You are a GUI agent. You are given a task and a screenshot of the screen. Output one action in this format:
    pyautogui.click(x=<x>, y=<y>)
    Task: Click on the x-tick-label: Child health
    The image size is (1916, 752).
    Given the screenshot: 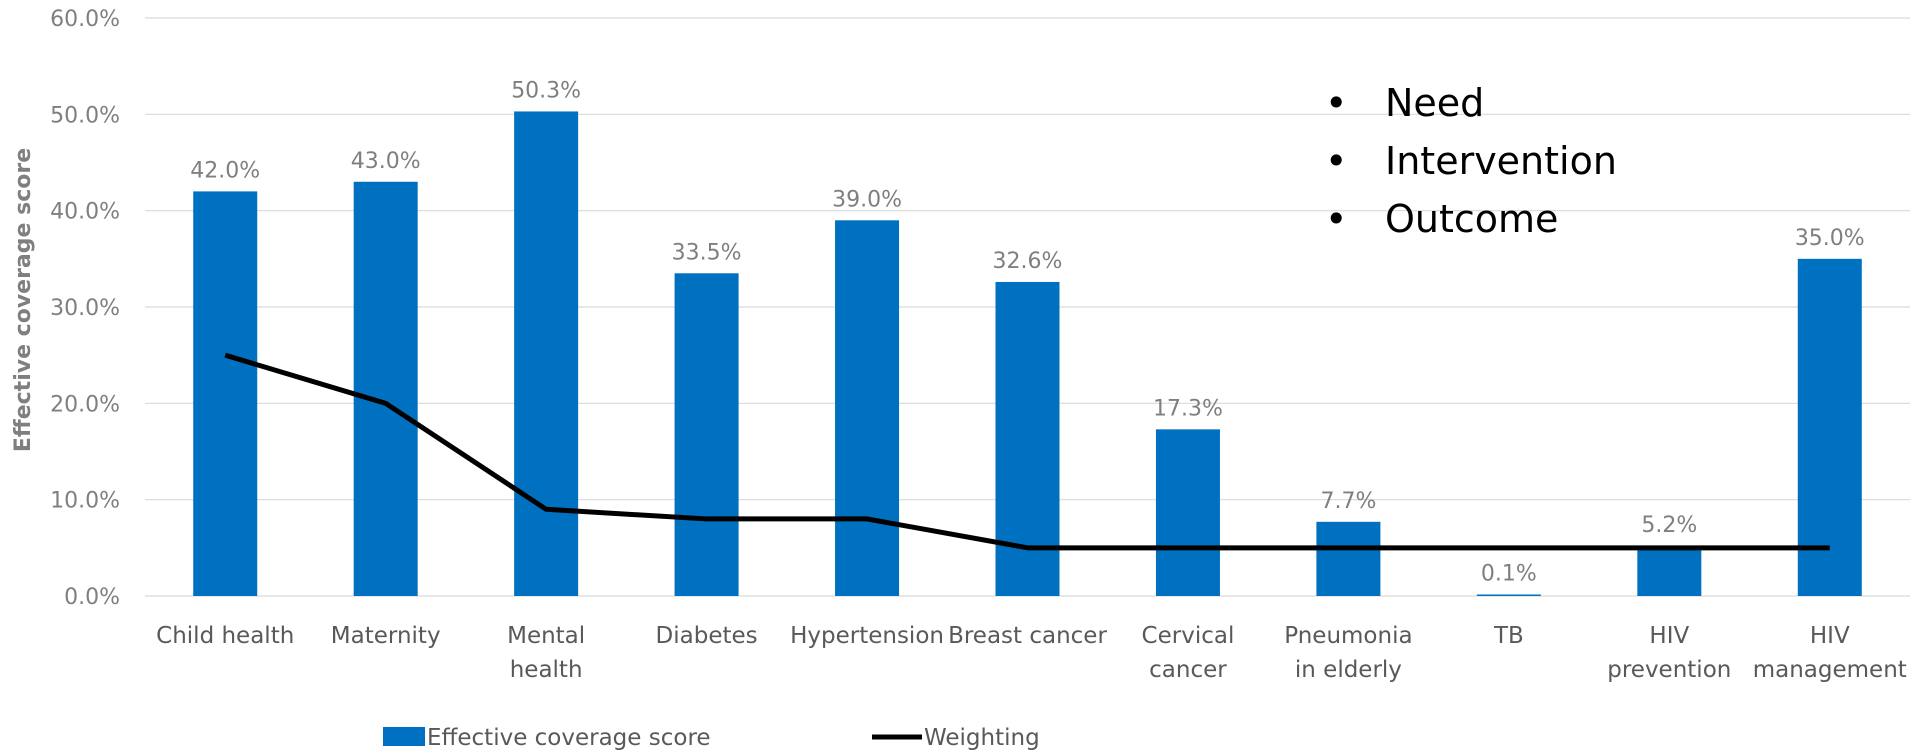 What is the action you would take?
    pyautogui.click(x=225, y=636)
    